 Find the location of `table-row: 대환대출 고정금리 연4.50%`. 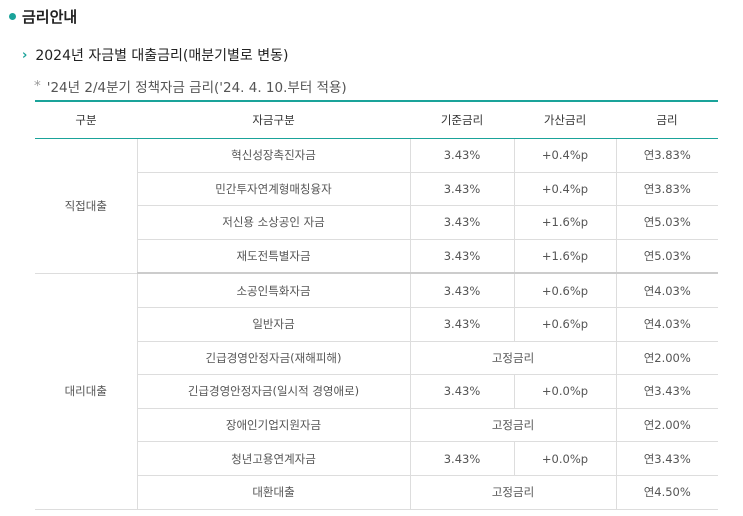

table-row: 대환대출 고정금리 연4.50% is located at coordinates (376, 492).